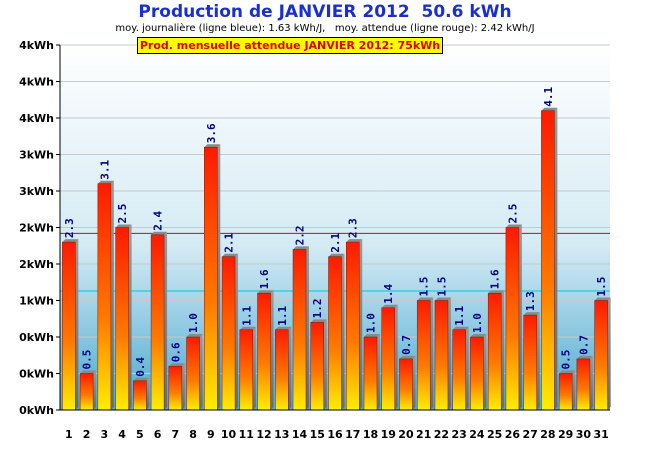  I want to click on y-tick-label: 2kWh, so click(36, 264).